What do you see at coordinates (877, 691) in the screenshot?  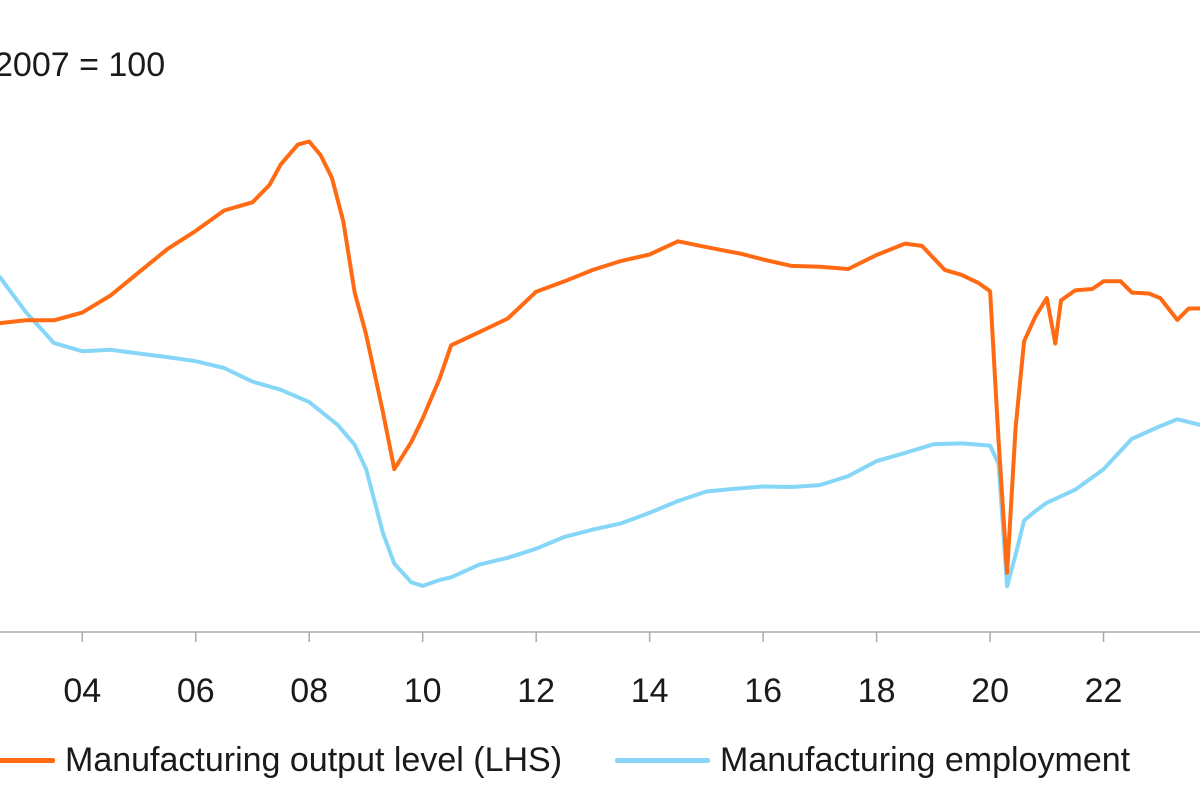 I see `x-tick-label: 18` at bounding box center [877, 691].